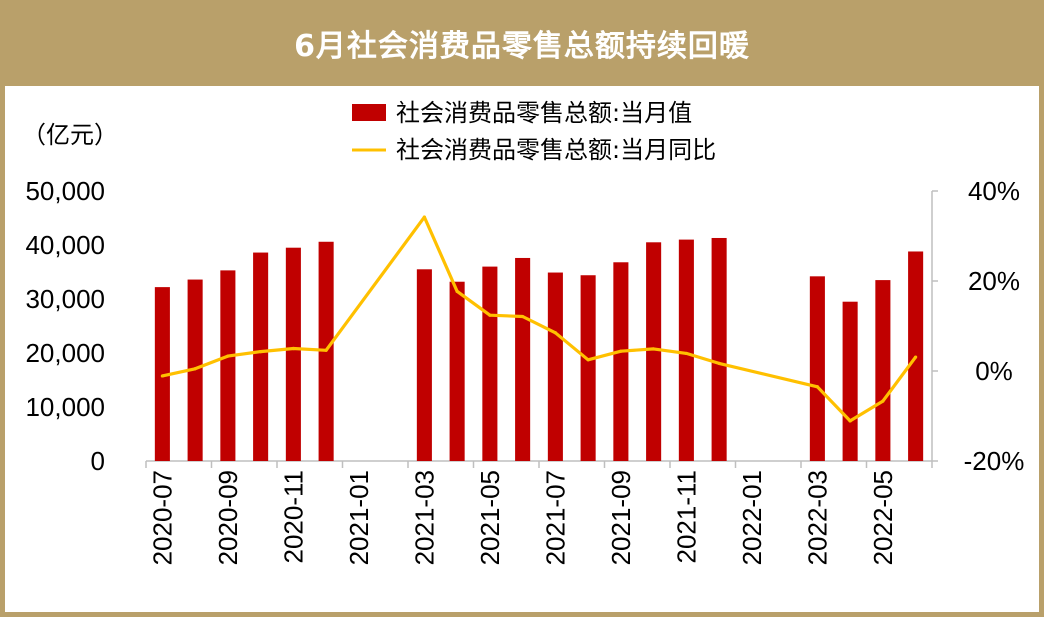  Describe the element at coordinates (752, 517) in the screenshot. I see `x-tick-label: 2022-01` at that location.